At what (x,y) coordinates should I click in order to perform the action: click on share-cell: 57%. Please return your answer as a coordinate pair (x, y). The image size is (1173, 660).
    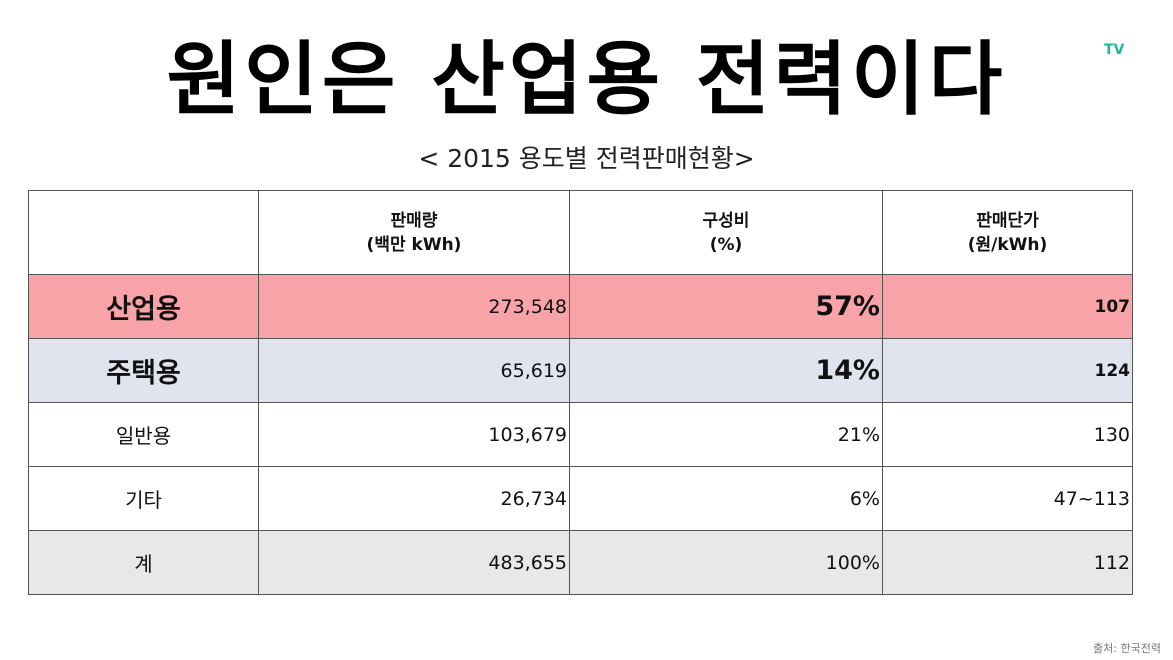
    Looking at the image, I should click on (726, 306).